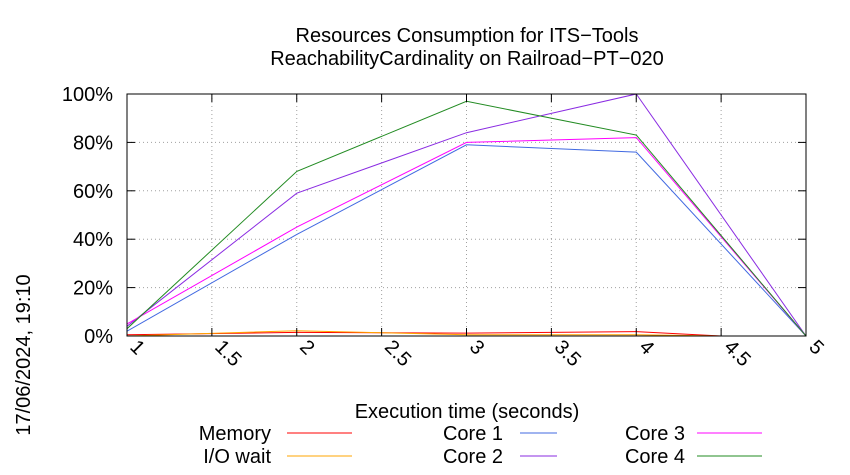 Image resolution: width=850 pixels, height=475 pixels. What do you see at coordinates (93, 192) in the screenshot?
I see `y-tick-label: 60%` at bounding box center [93, 192].